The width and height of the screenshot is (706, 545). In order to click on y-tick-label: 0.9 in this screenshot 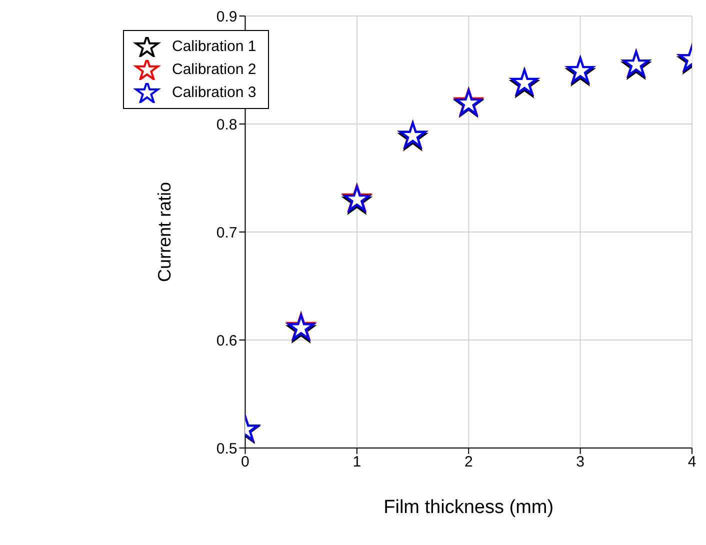, I will do `click(227, 17)`.